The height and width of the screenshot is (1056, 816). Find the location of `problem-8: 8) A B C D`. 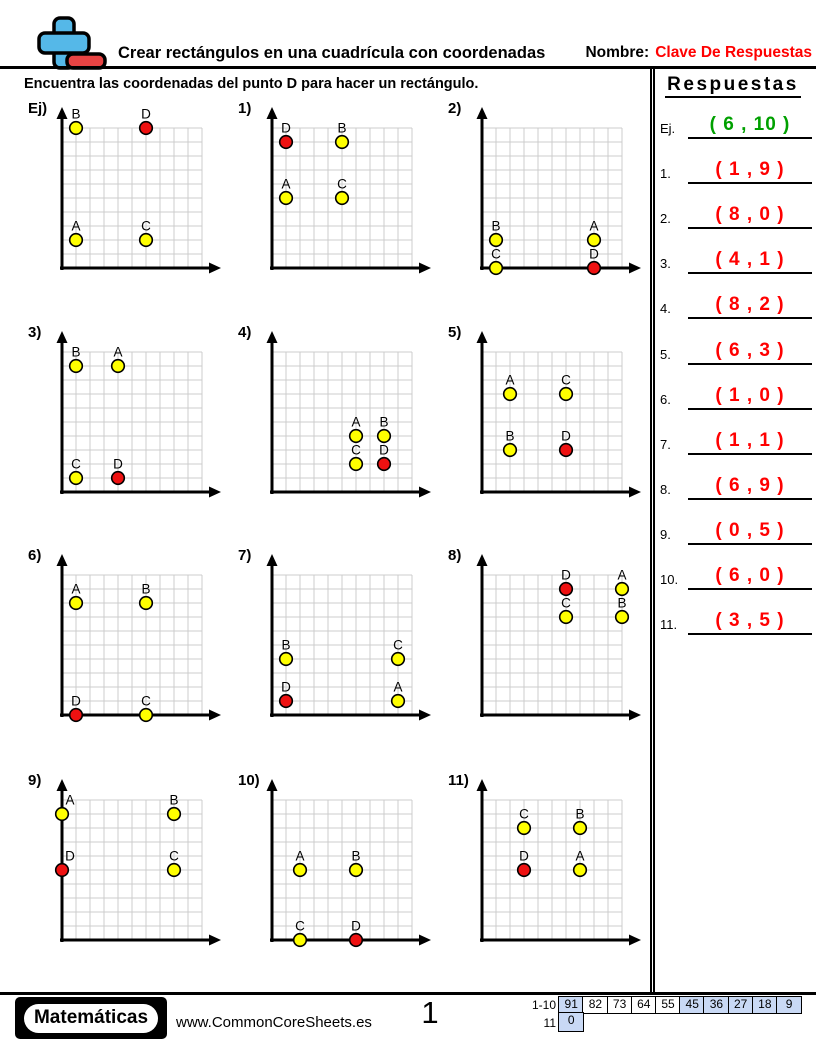

problem-8: 8) A B C D is located at coordinates (550, 644).